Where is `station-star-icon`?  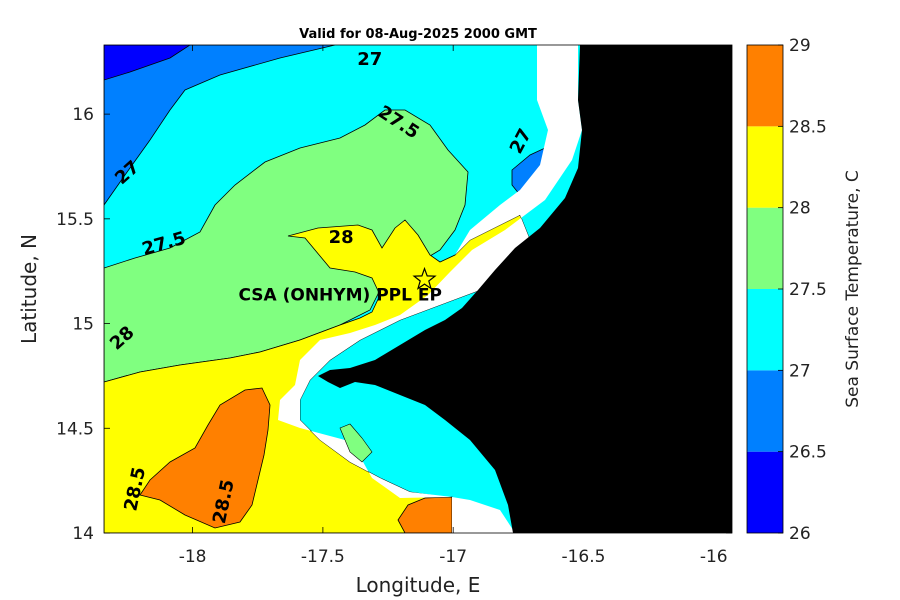
station-star-icon is located at coordinates (424, 278).